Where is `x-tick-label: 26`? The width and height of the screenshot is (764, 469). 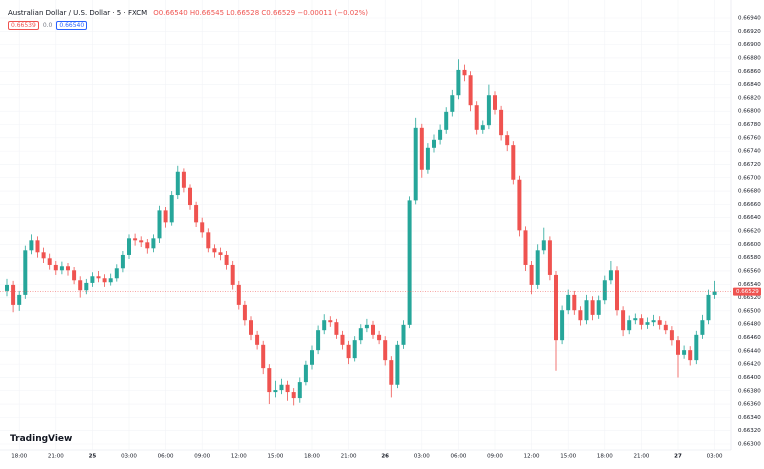
x-tick-label: 26 is located at coordinates (385, 457).